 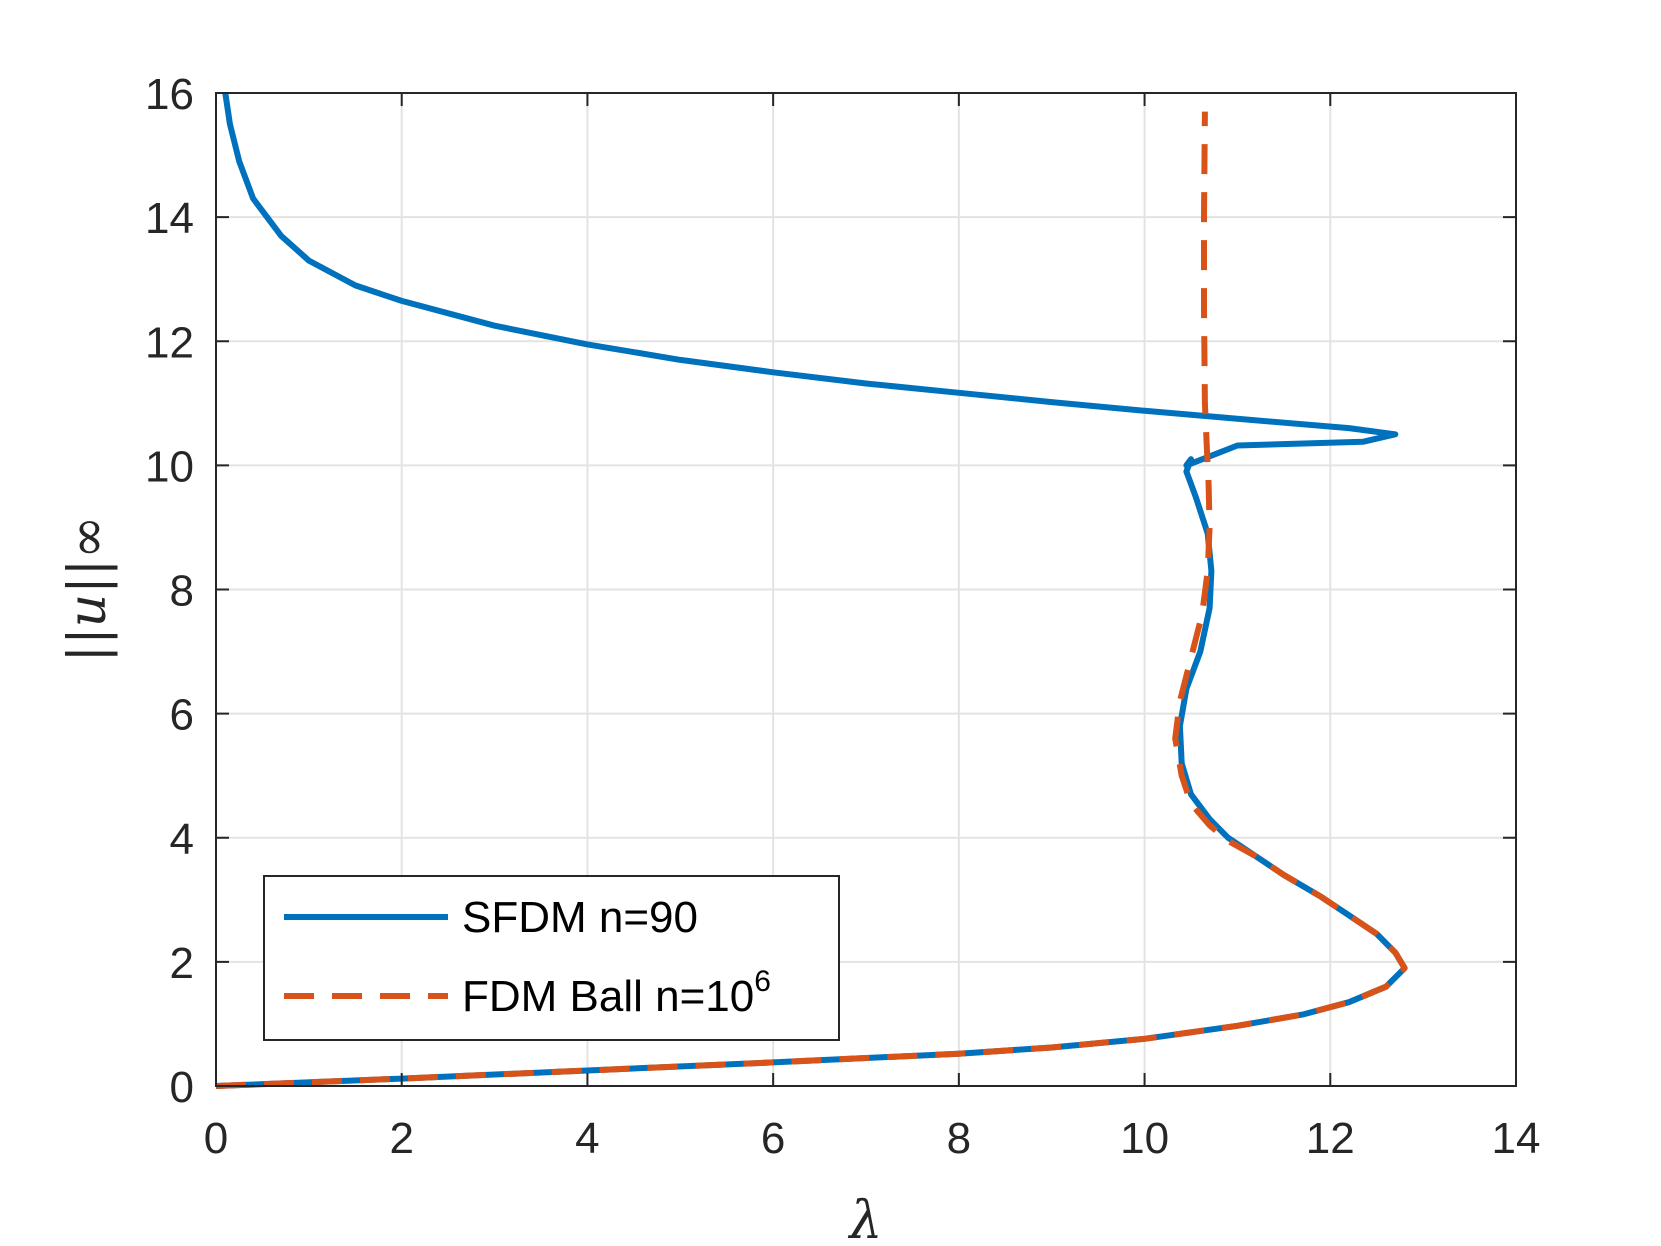 I want to click on y-tick-label: 8, so click(x=182, y=591).